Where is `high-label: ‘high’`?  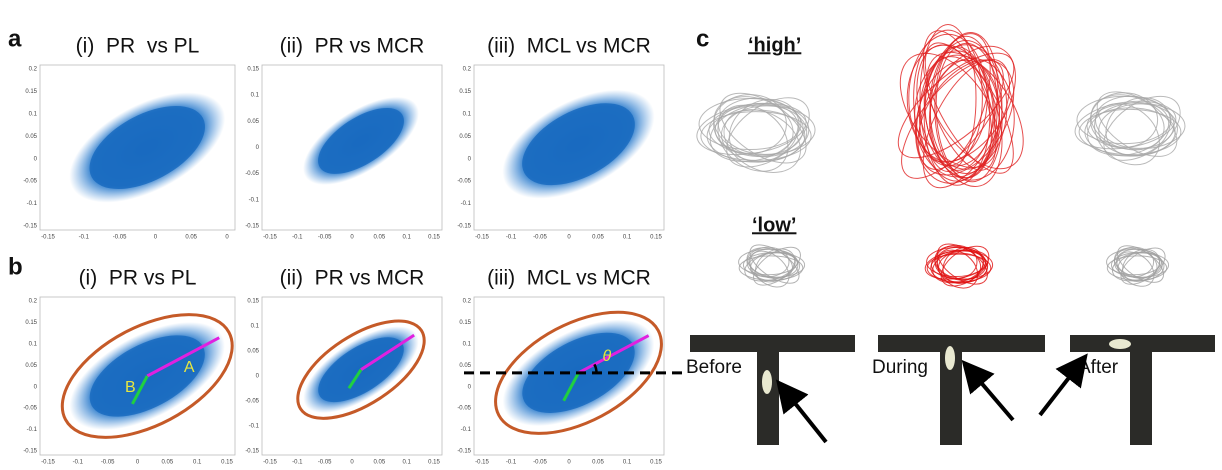 high-label: ‘high’ is located at coordinates (774, 45).